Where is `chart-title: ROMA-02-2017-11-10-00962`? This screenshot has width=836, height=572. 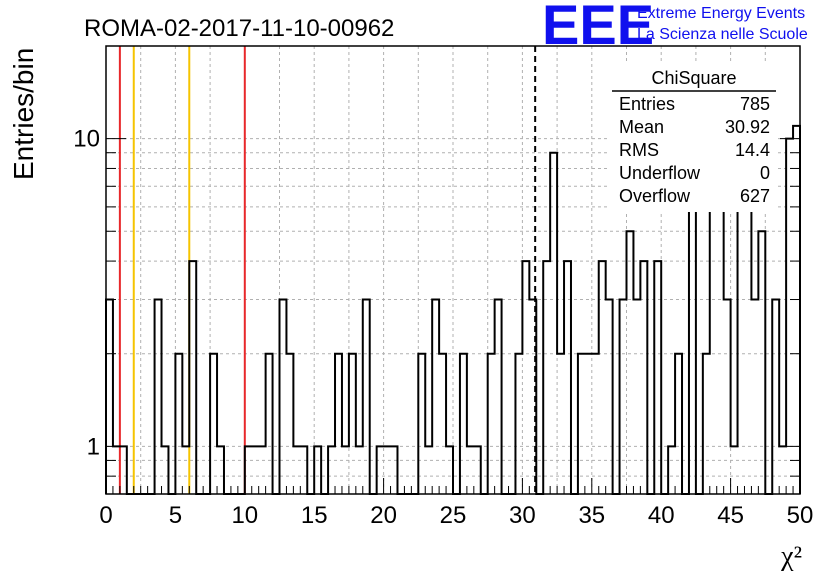 chart-title: ROMA-02-2017-11-10-00962 is located at coordinates (239, 28).